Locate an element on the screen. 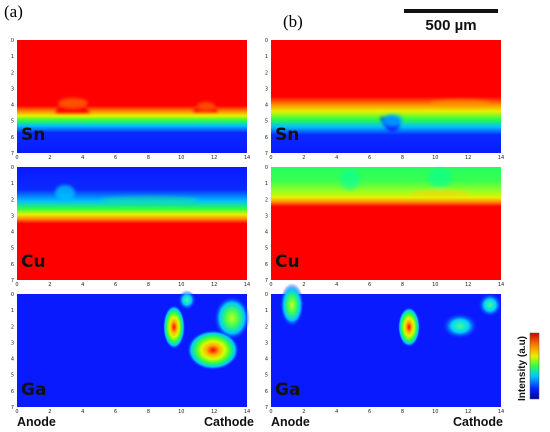  cathode-label-b: Cathode is located at coordinates (478, 422).